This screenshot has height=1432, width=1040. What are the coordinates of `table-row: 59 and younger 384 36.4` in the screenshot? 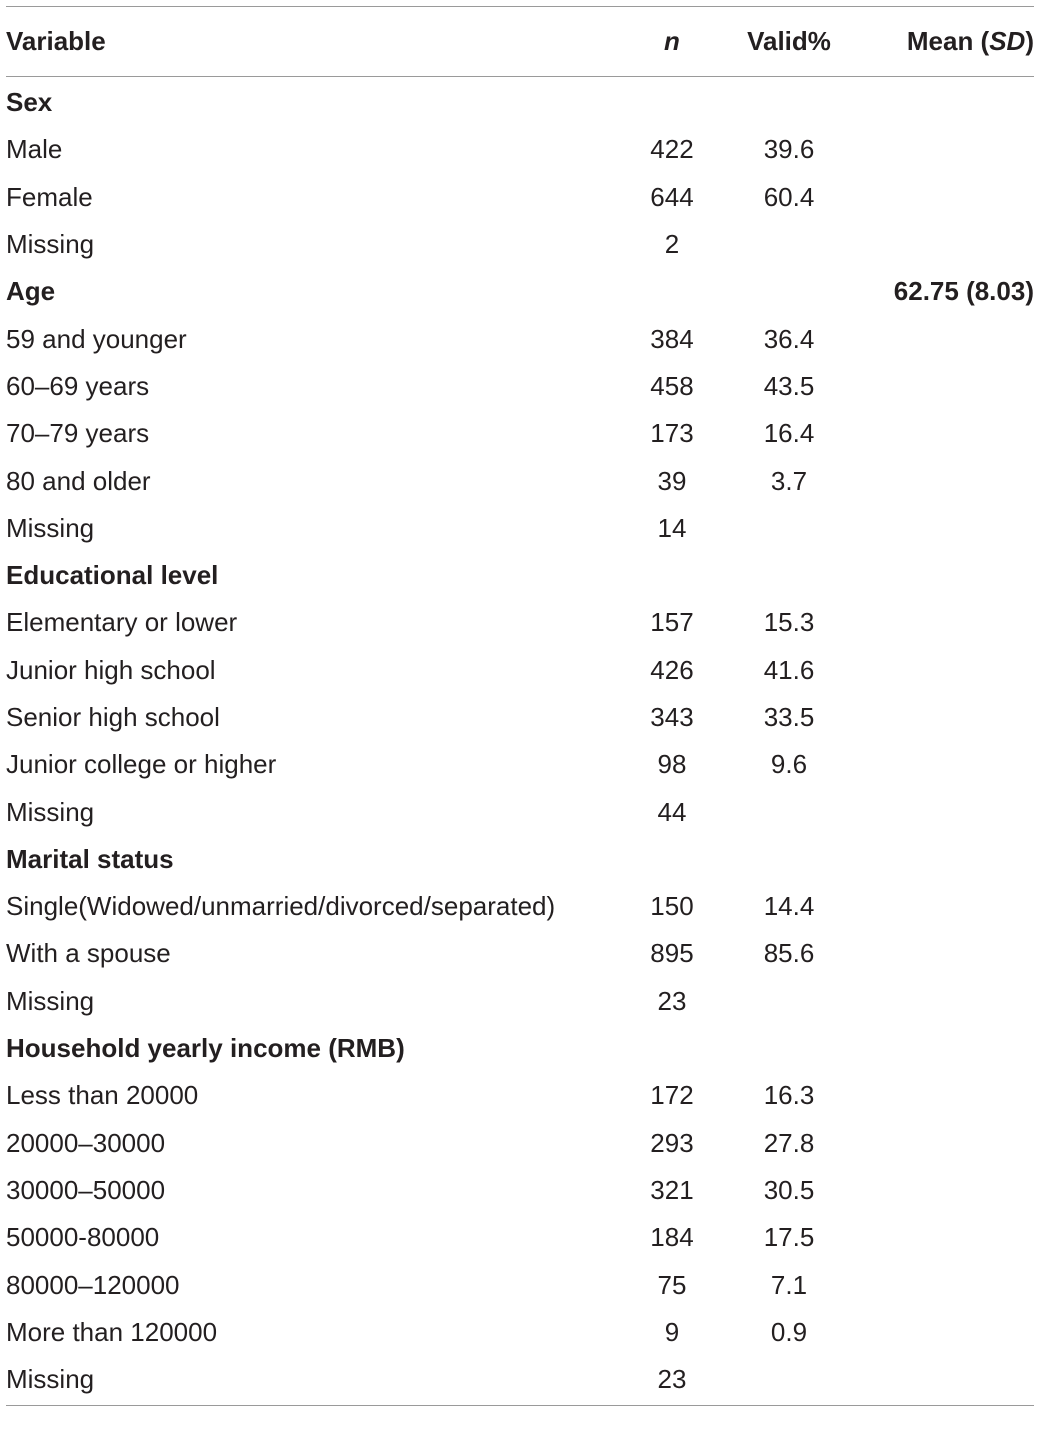 It's located at (520, 338).